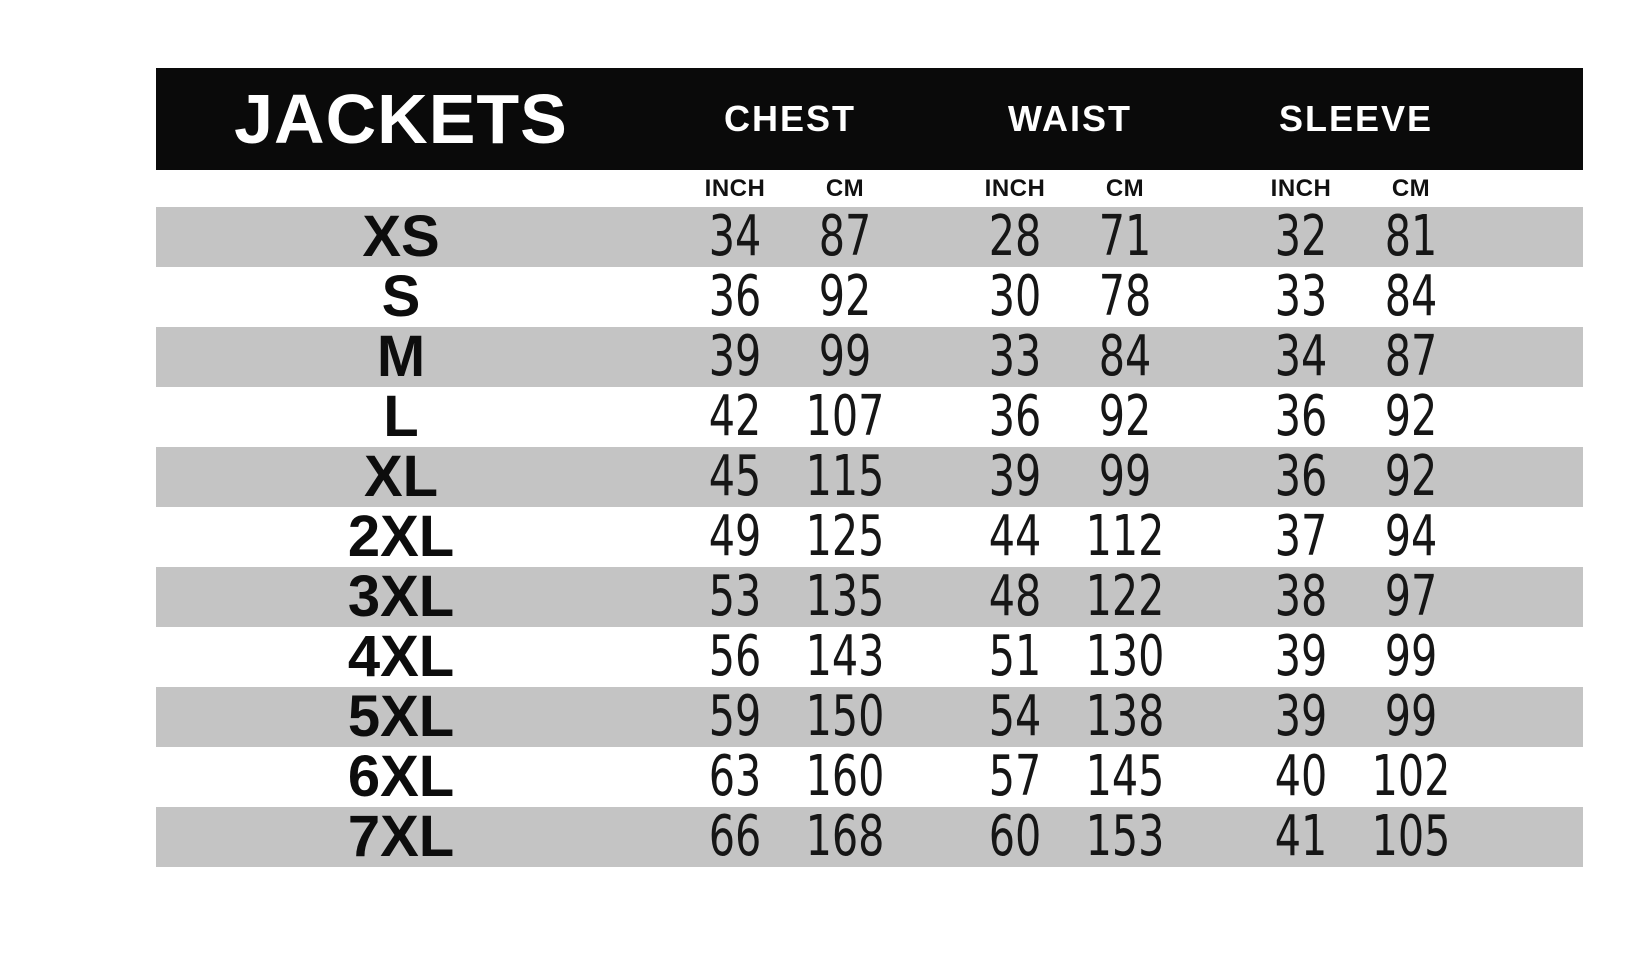  I want to click on table-row: 7XL 66 168 60 153 41 105, so click(869, 837).